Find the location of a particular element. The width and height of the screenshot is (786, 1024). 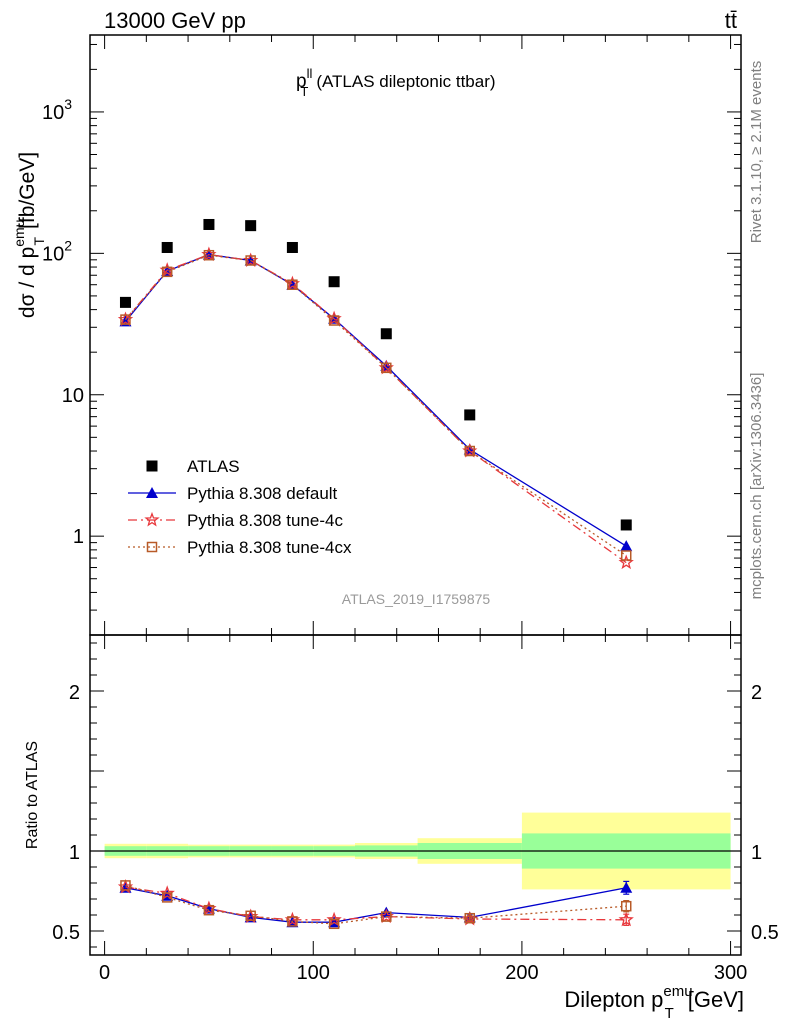

x-axis-label-sub: T is located at coordinates (669, 1013).